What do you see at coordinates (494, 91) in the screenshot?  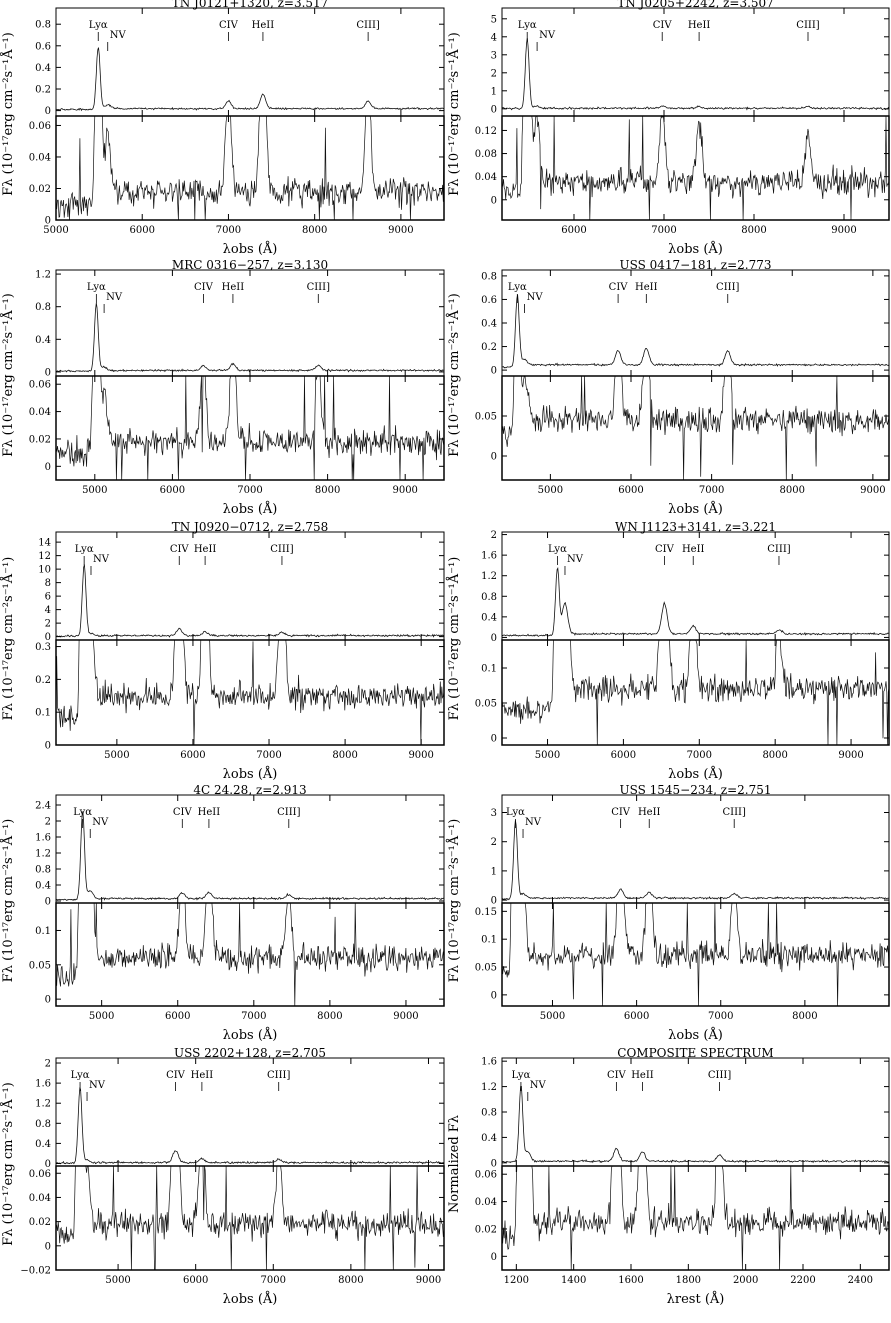 I see `y-tick-label: 1` at bounding box center [494, 91].